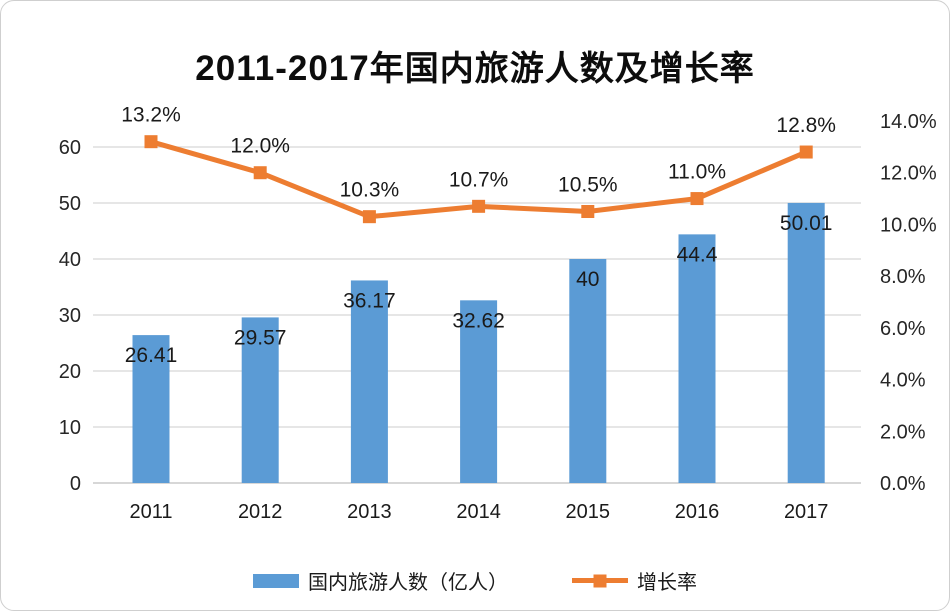 The width and height of the screenshot is (950, 611). Describe the element at coordinates (908, 225) in the screenshot. I see `right-axis-tick: 10.0%` at that location.